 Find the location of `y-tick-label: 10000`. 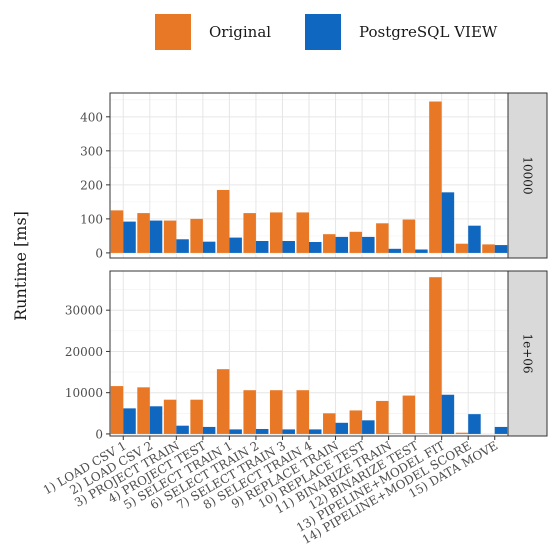

y-tick-label: 10000 is located at coordinates (84, 393).